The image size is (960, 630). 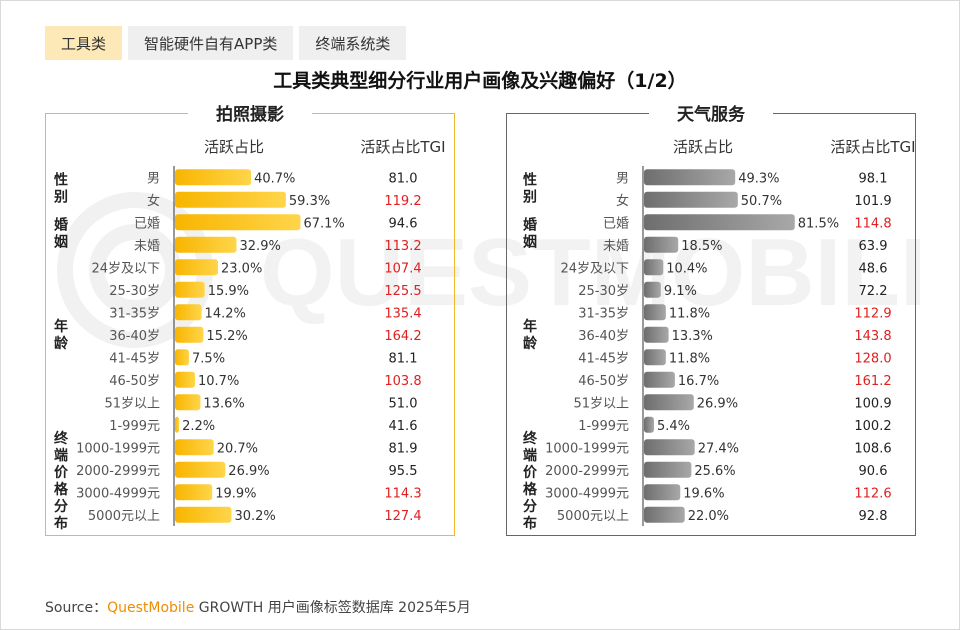 What do you see at coordinates (403, 178) in the screenshot?
I see `tgi-value: 81.0` at bounding box center [403, 178].